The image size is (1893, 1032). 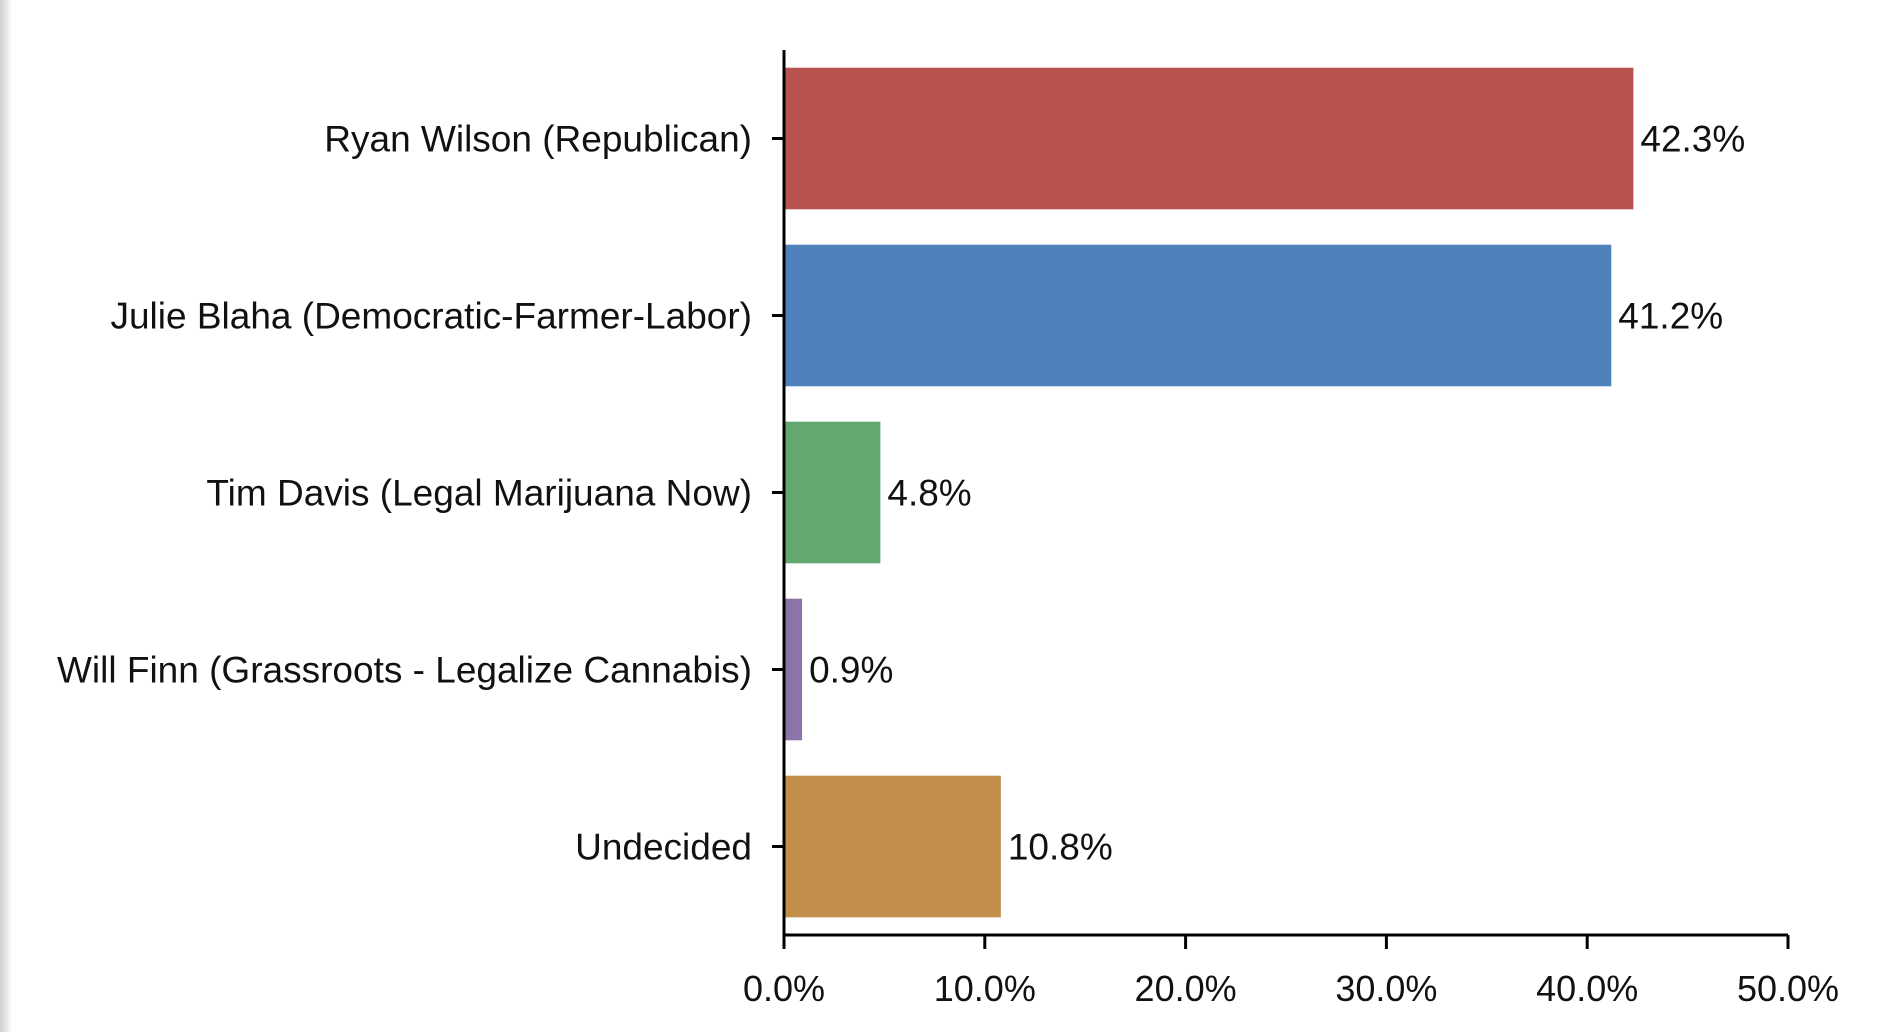 I want to click on x-tick-label-2: 20.0%, so click(x=1186, y=988).